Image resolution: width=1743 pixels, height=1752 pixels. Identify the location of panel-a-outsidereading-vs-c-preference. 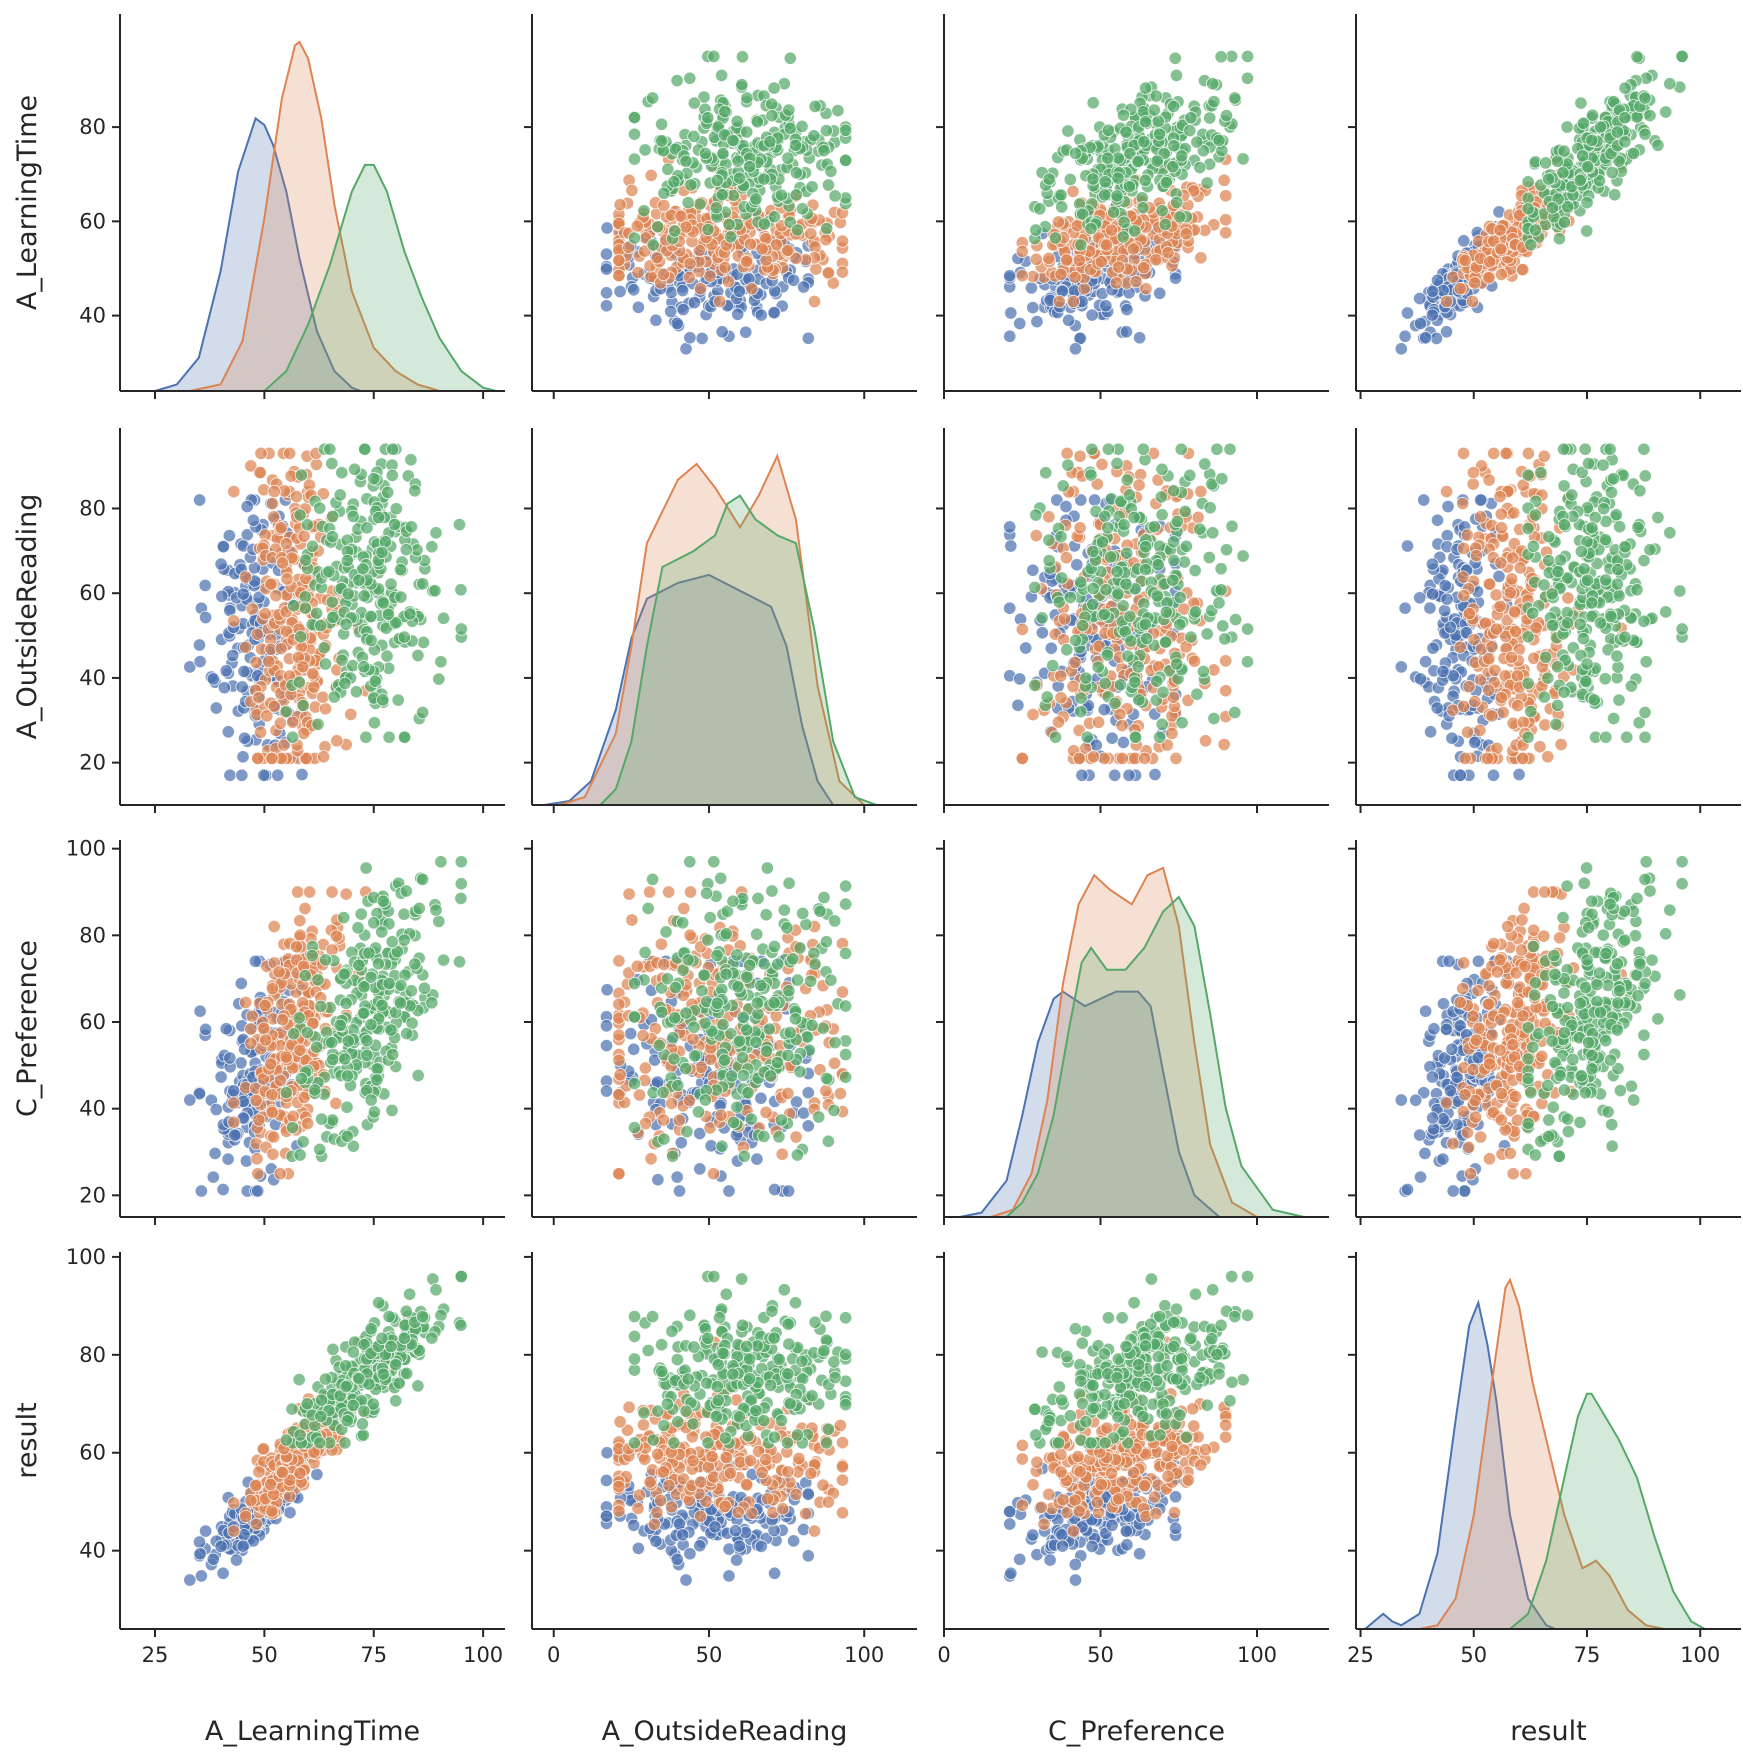
(1132, 620).